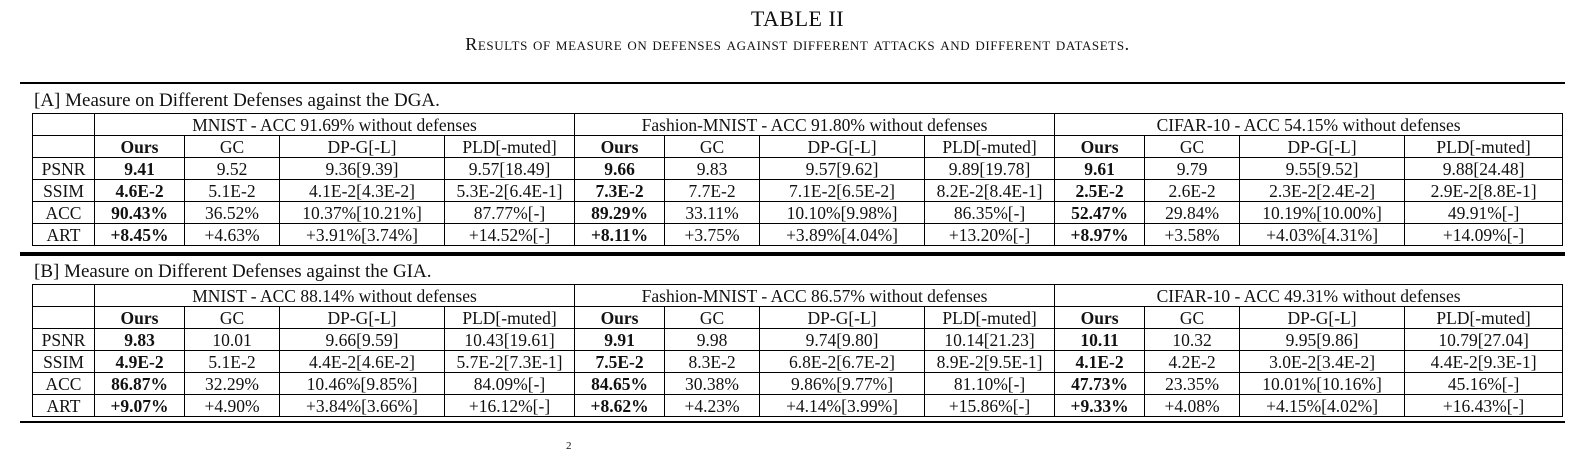 The width and height of the screenshot is (1595, 456). What do you see at coordinates (362, 405) in the screenshot?
I see `cell: +3.84%[3.66%]` at bounding box center [362, 405].